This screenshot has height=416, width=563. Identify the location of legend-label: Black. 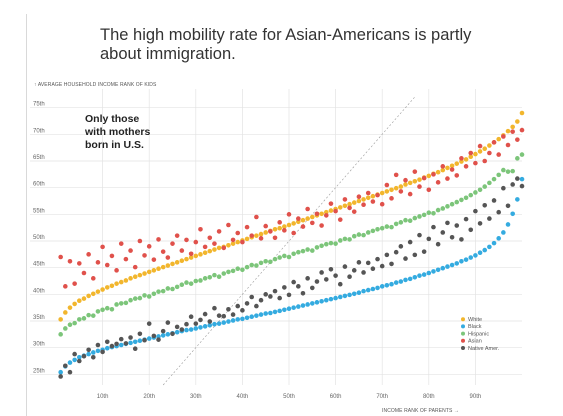
(475, 327).